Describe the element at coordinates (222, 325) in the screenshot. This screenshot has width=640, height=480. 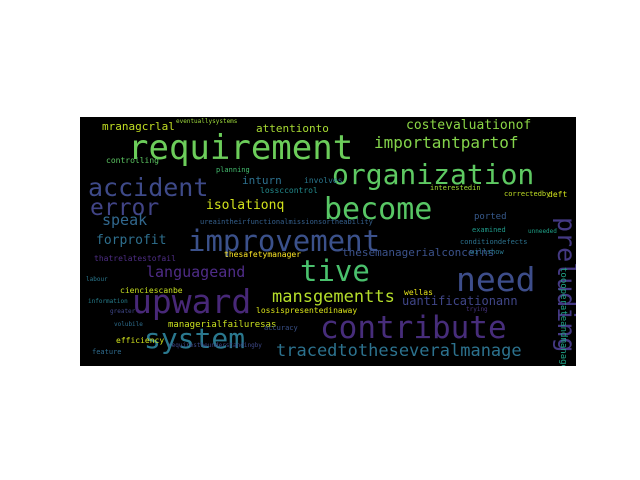
I see `cloud-word: managerialfailuresas` at that location.